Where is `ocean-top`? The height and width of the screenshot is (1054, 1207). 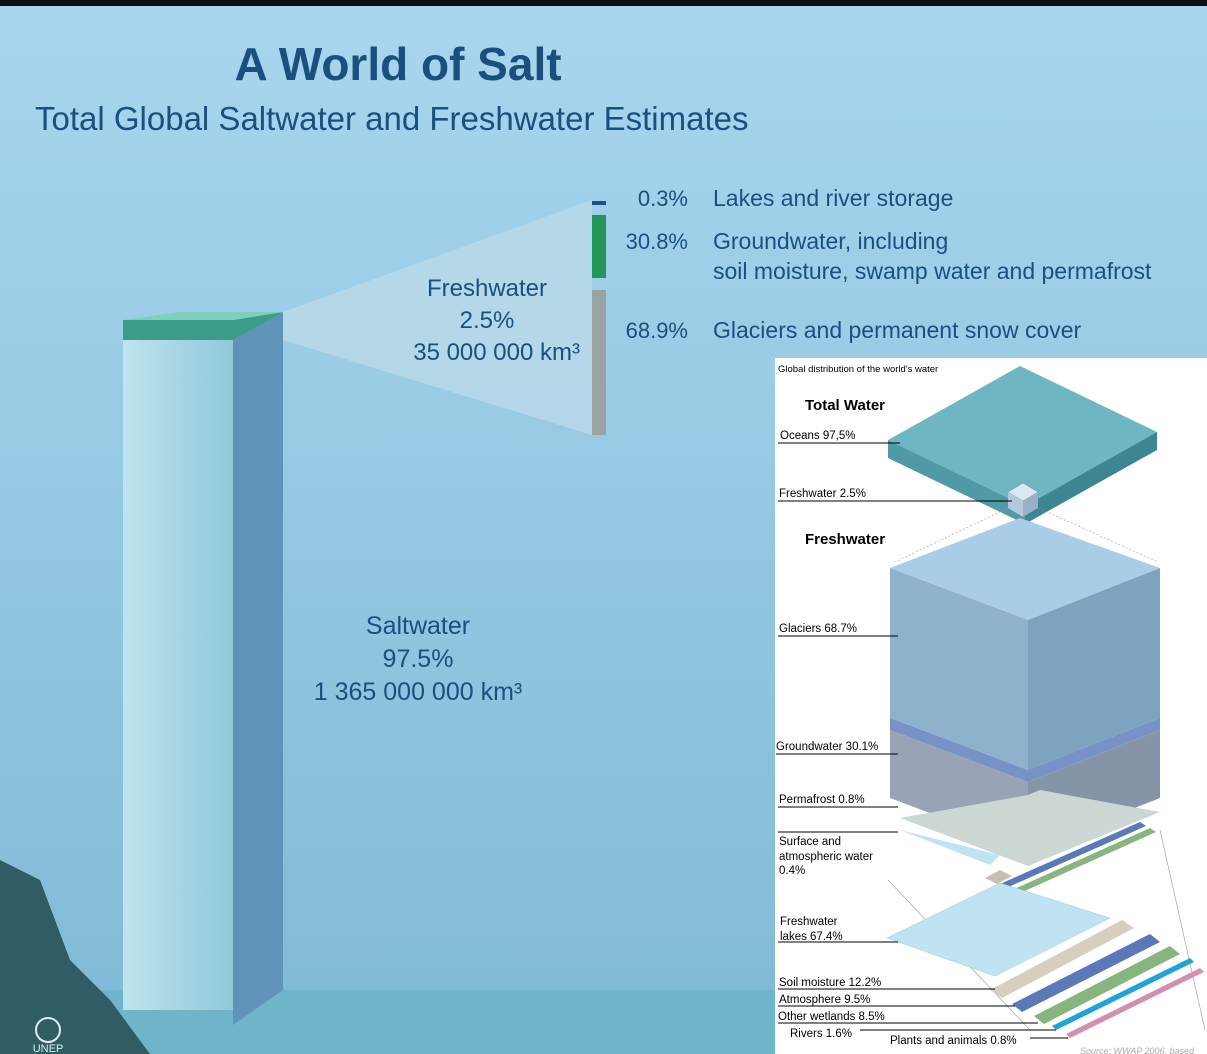
ocean-top is located at coordinates (1022, 436).